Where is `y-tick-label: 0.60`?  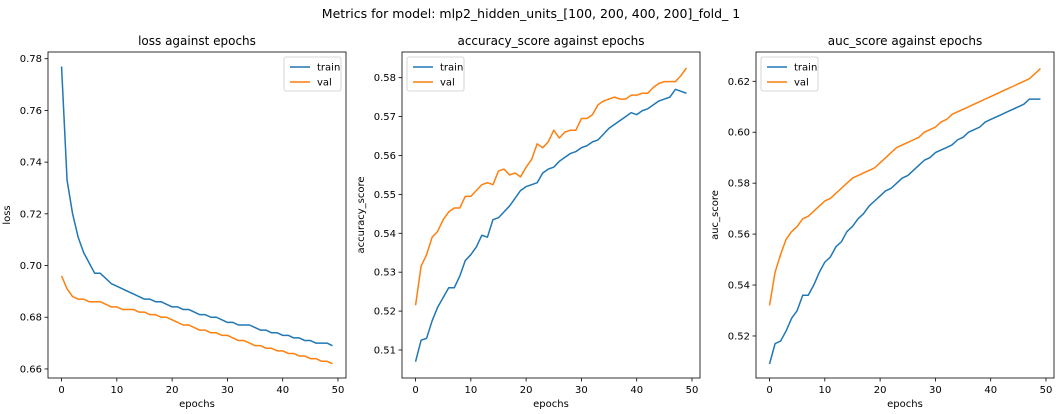 y-tick-label: 0.60 is located at coordinates (739, 133).